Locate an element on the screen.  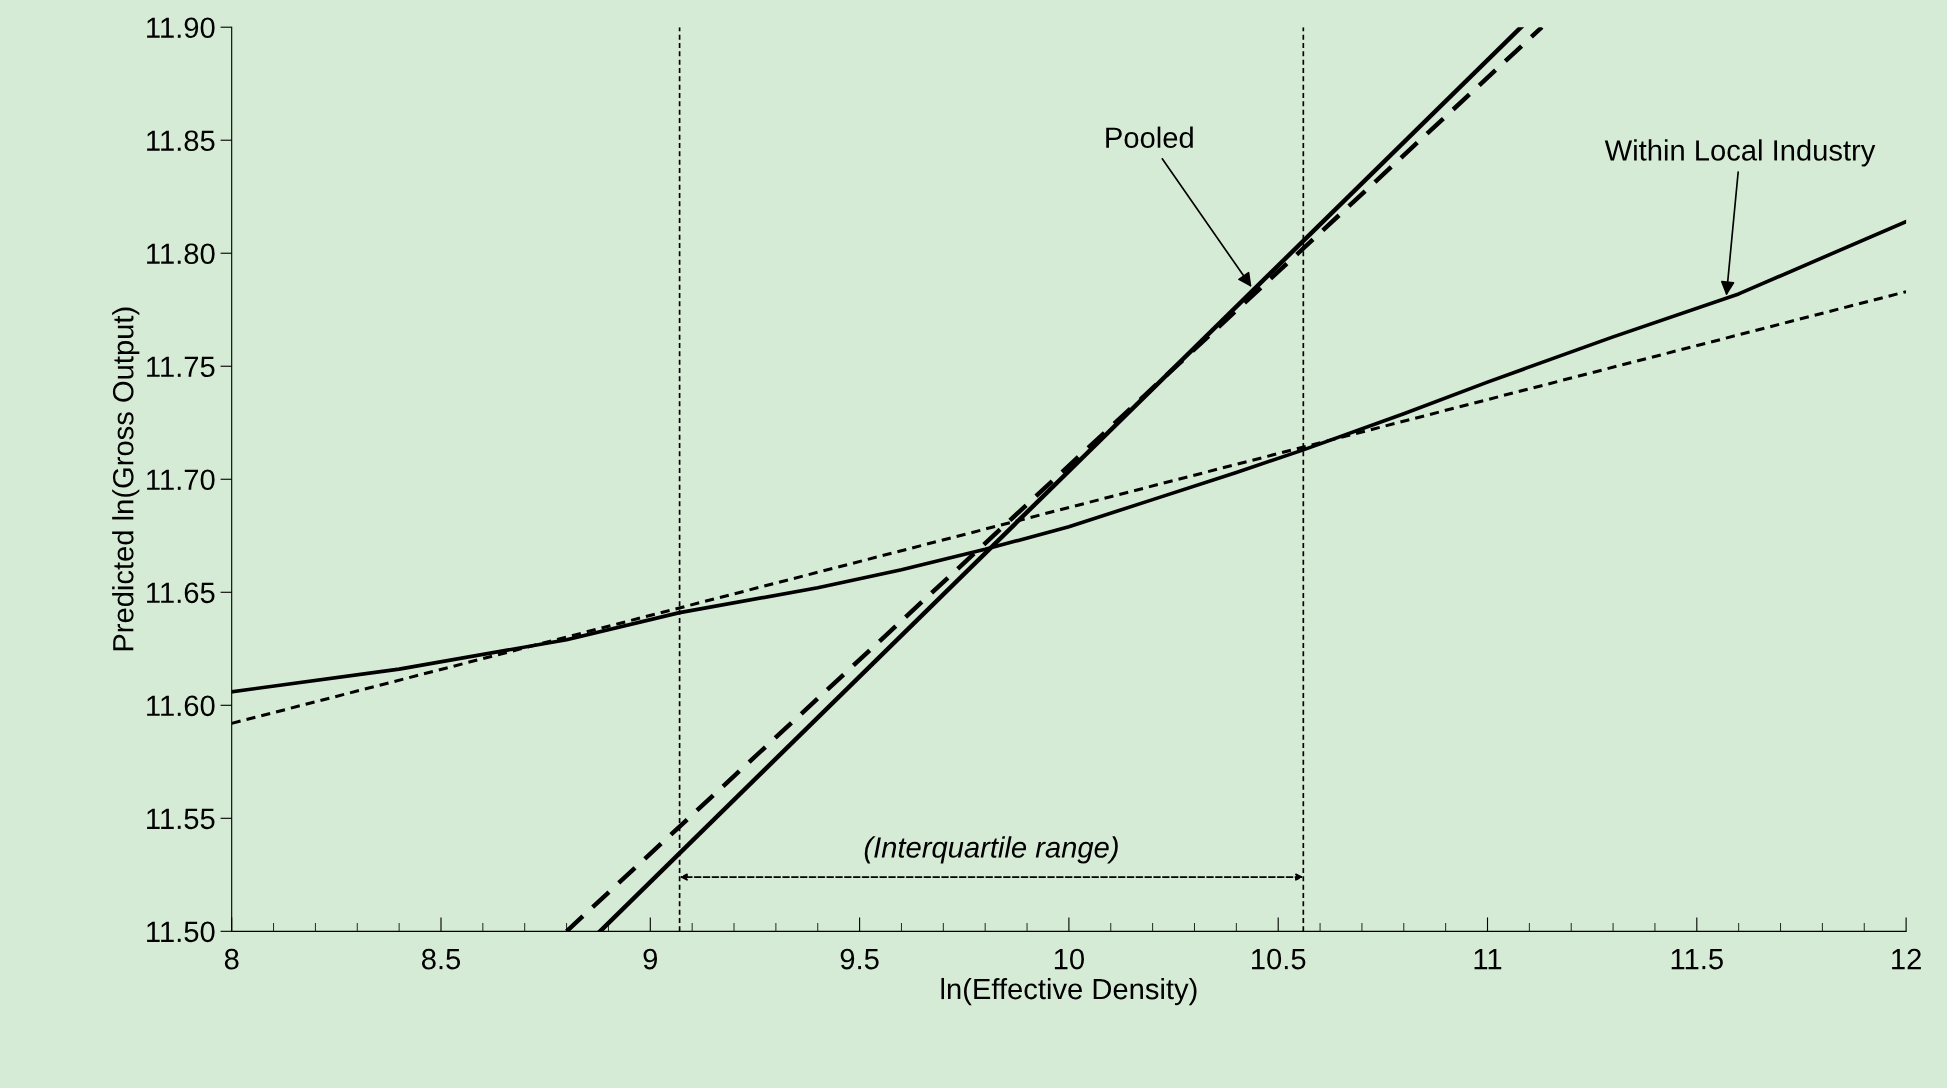
y-axis-title: Predicted ln(Gross Output) is located at coordinates (126, 479).